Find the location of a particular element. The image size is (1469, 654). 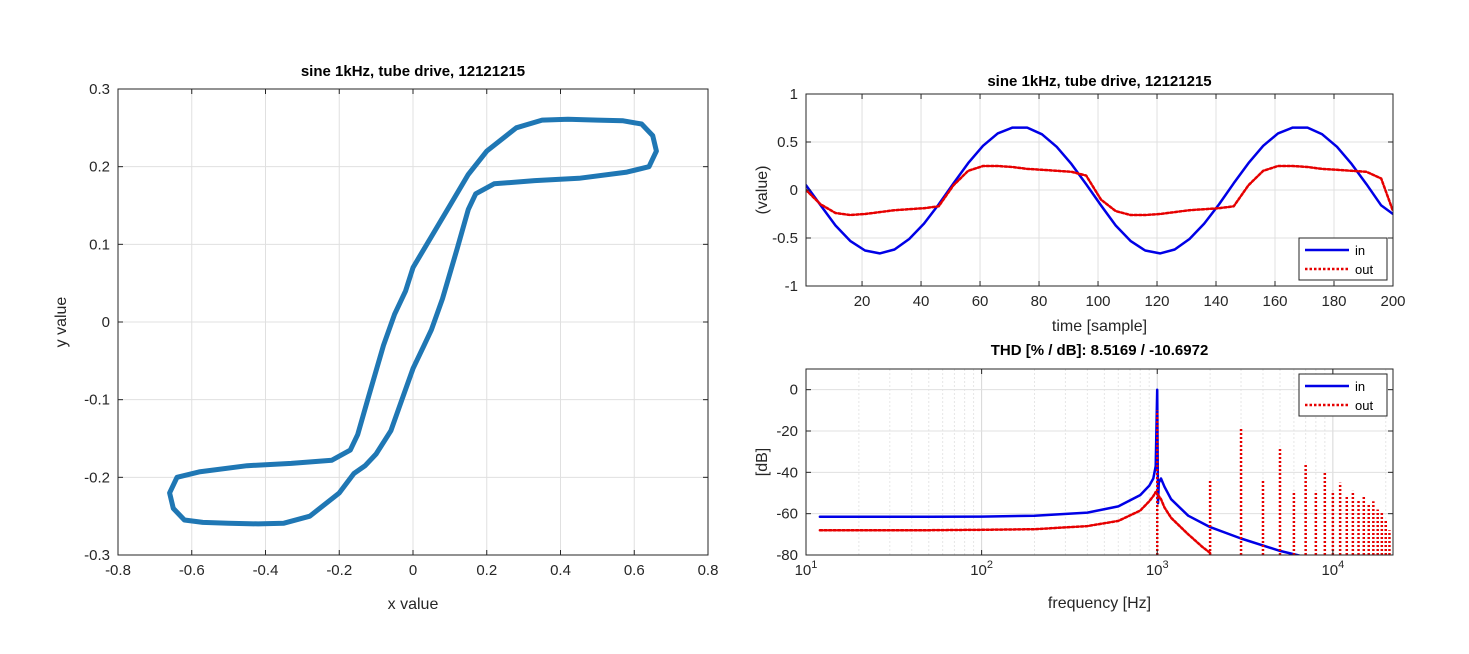

chart-1-title: sine 1kHz, tube drive, 12121215 is located at coordinates (413, 71).